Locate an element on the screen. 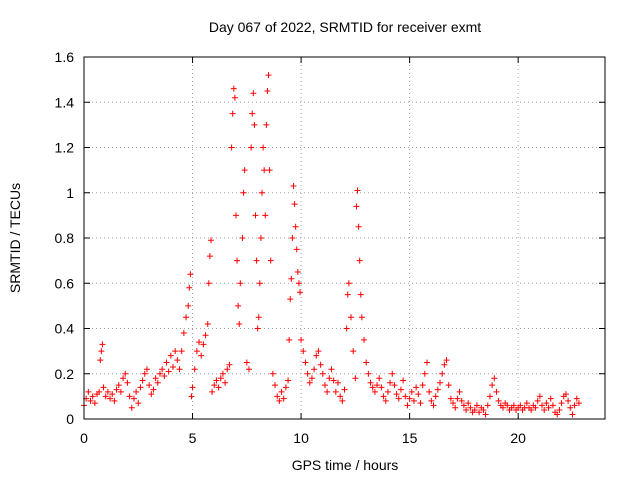  y-axis-title: SRMTID / TECUs is located at coordinates (15, 238).